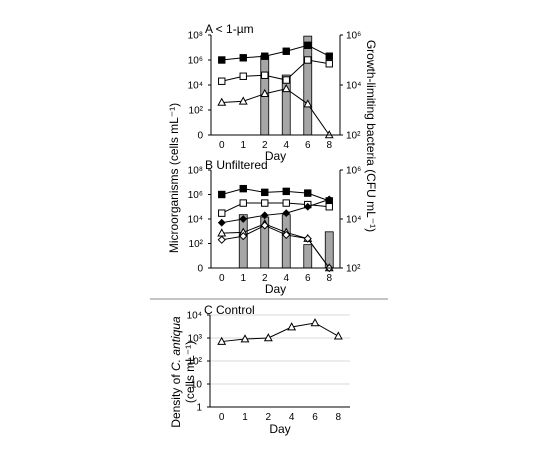  I want to click on panel-a: A < 1-µm 0 10² 10⁴ 10⁶ 10⁸ 10² 10⁴ 10⁶ 0 1 2 4 6 8 Day, so click(275, 92).